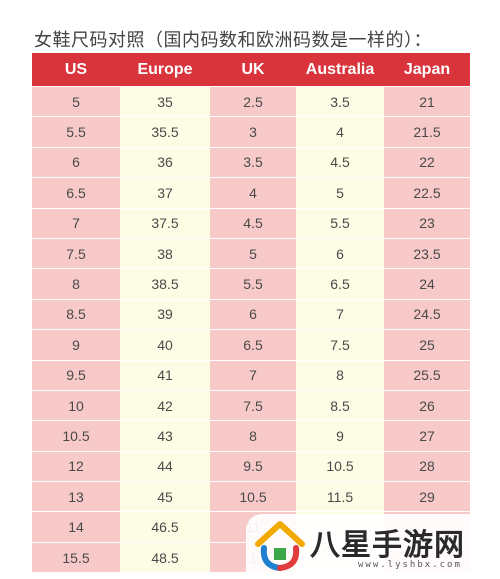  I want to click on cell-us: 6, so click(76, 162).